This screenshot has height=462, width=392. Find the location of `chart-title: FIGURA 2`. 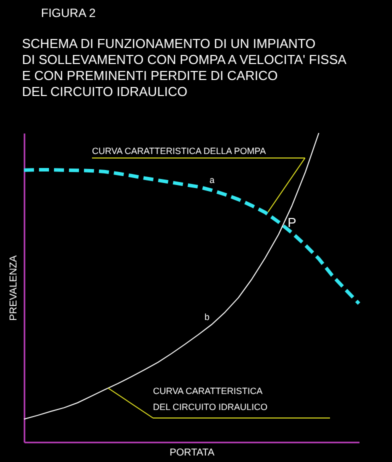

chart-title: FIGURA 2 is located at coordinates (68, 13).